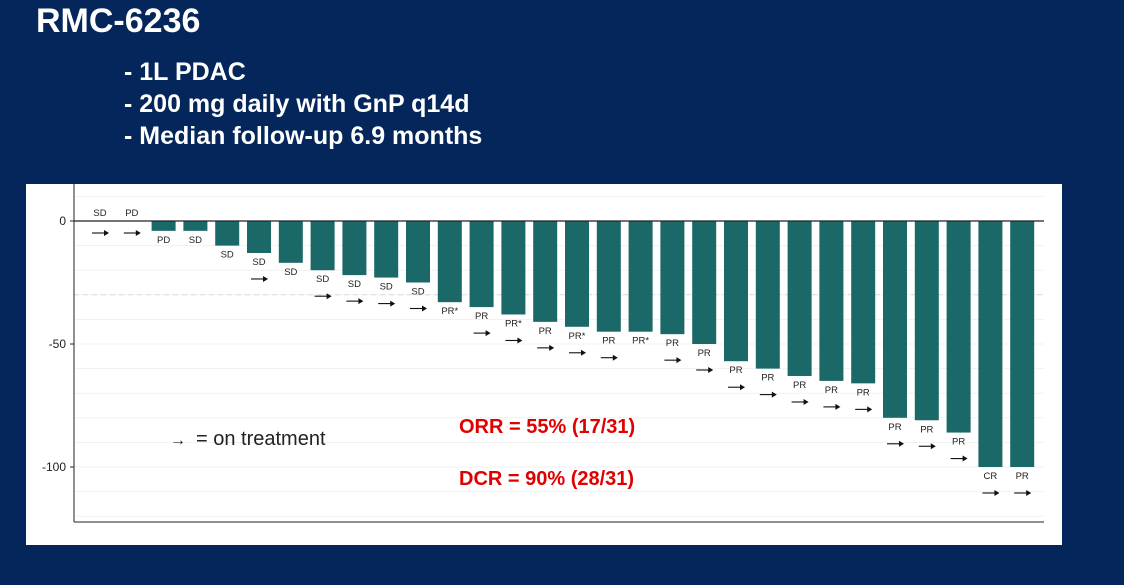 Image resolution: width=1124 pixels, height=585 pixels. What do you see at coordinates (58, 344) in the screenshot?
I see `y-tick-label: -50` at bounding box center [58, 344].